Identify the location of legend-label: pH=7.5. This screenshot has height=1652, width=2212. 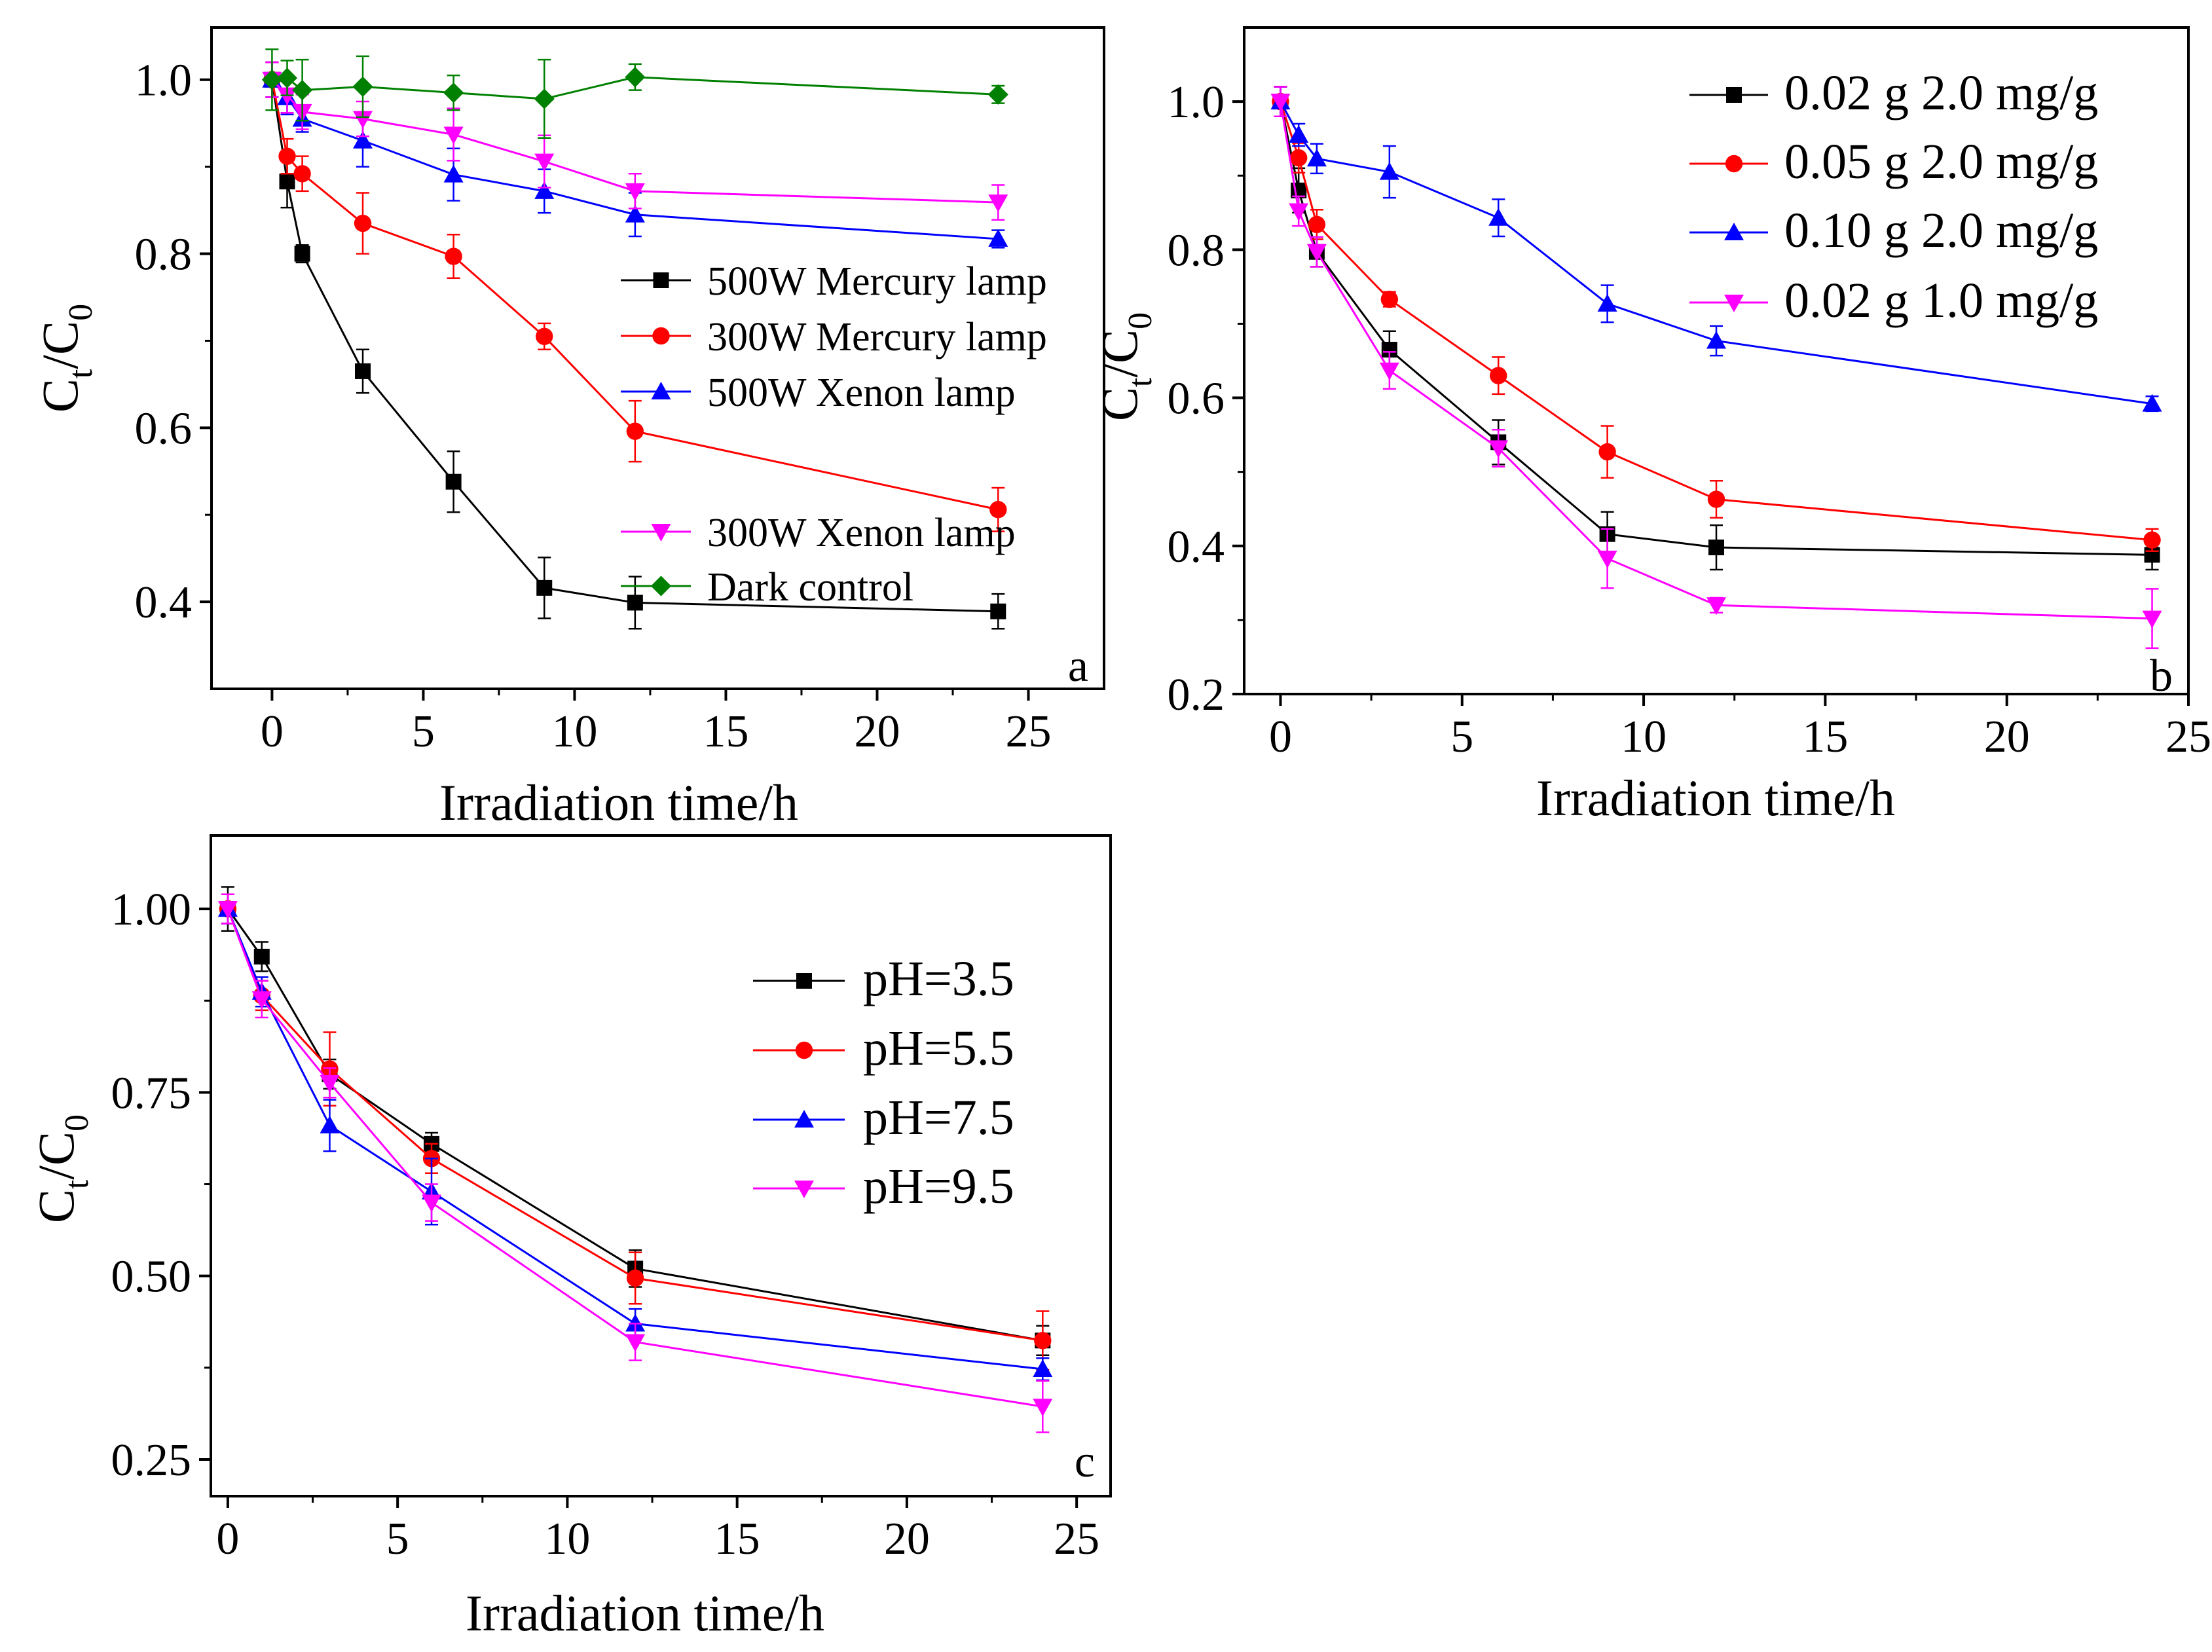
(938, 1117).